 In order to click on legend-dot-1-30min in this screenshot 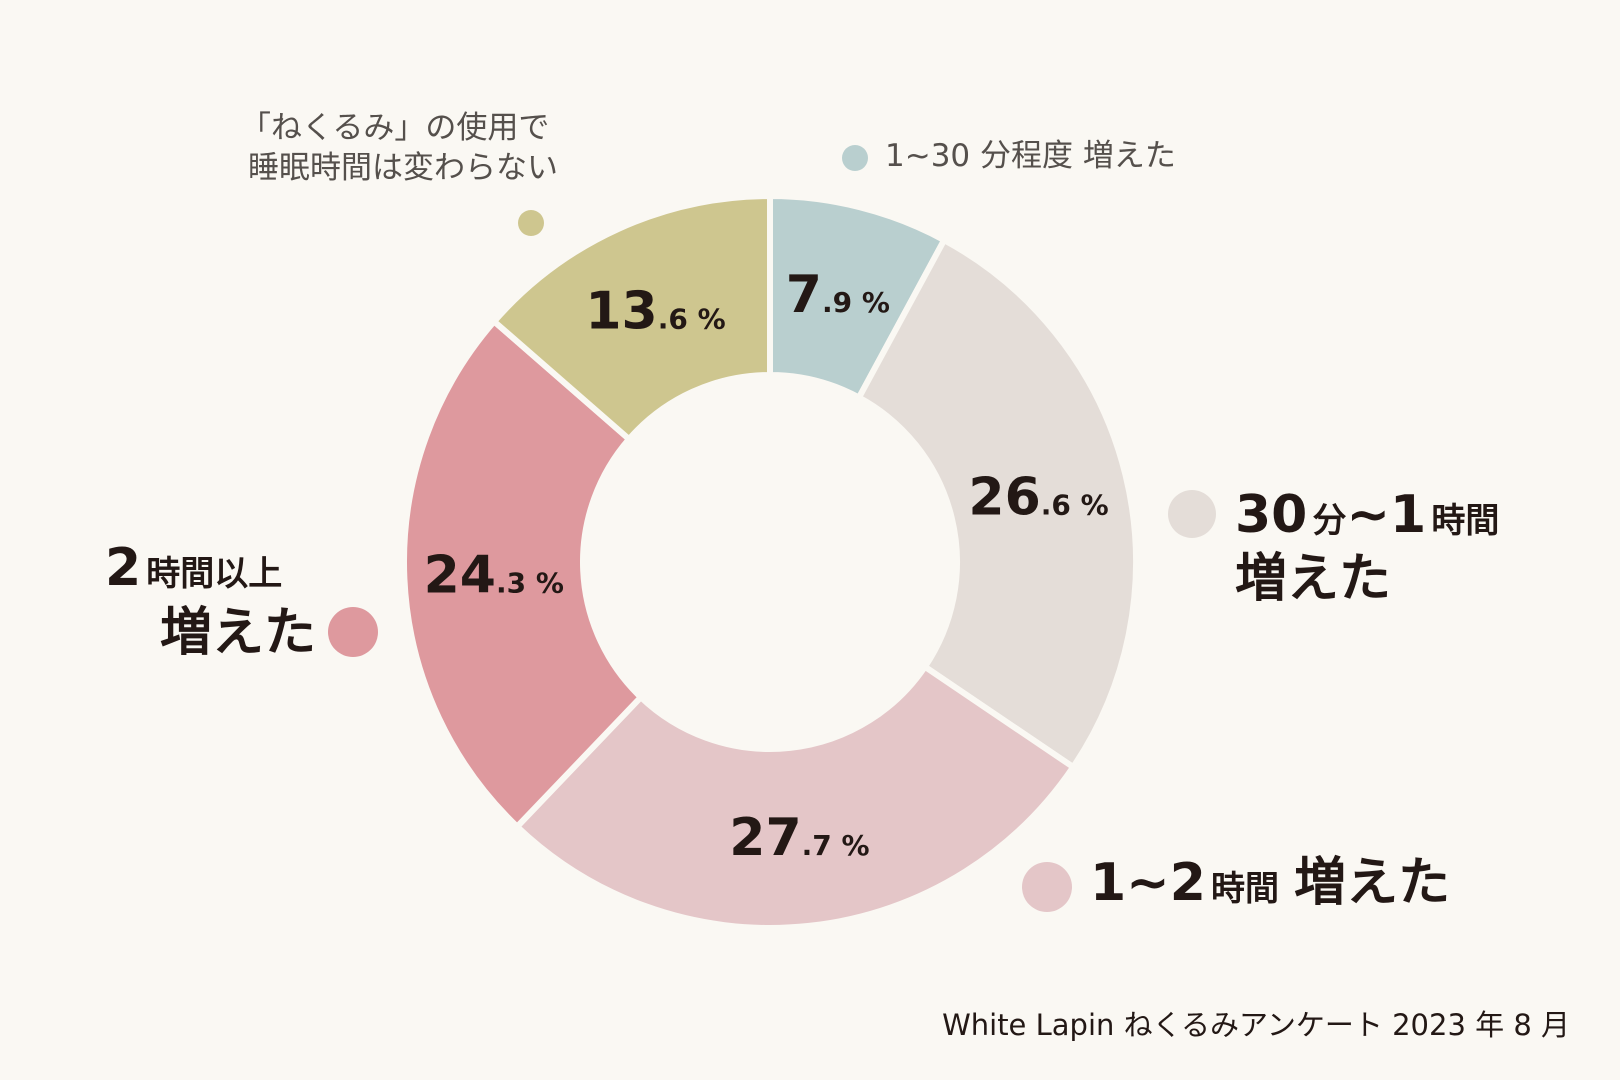, I will do `click(855, 158)`.